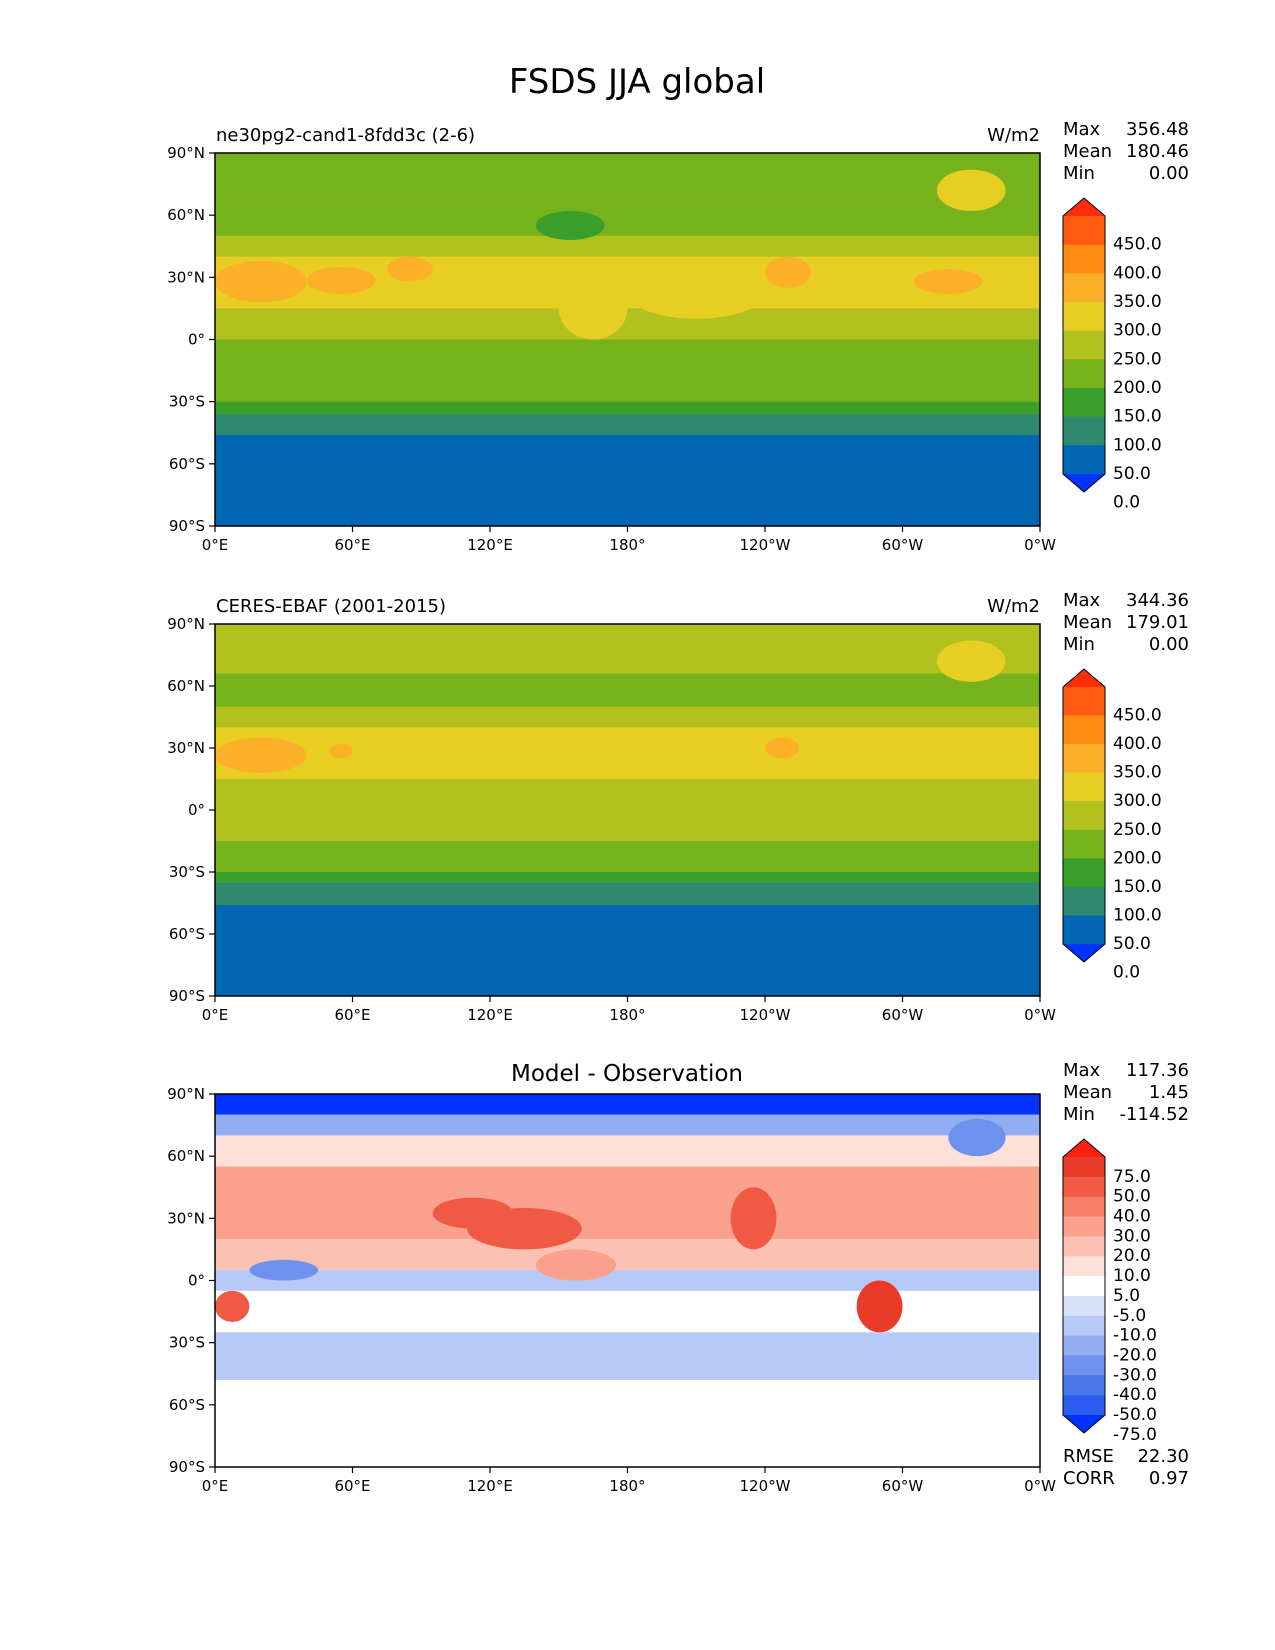  What do you see at coordinates (1169, 1478) in the screenshot?
I see `stat-corr-value: 0.97` at bounding box center [1169, 1478].